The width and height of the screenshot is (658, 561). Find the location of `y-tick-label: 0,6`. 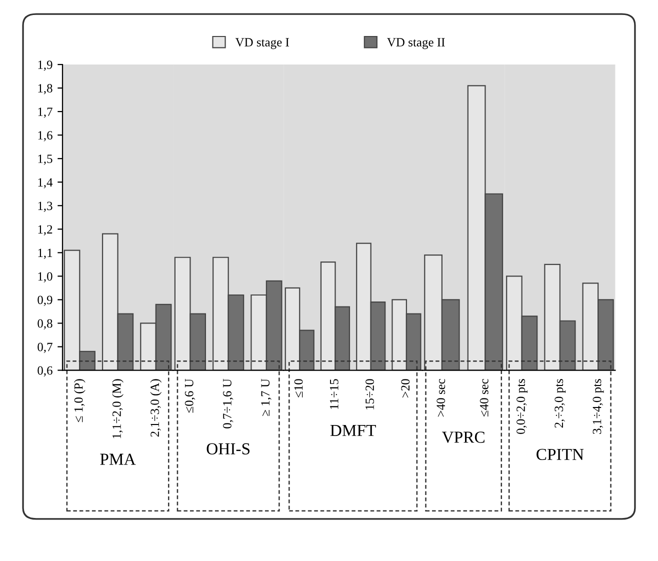

y-tick-label: 0,6 is located at coordinates (45, 371).